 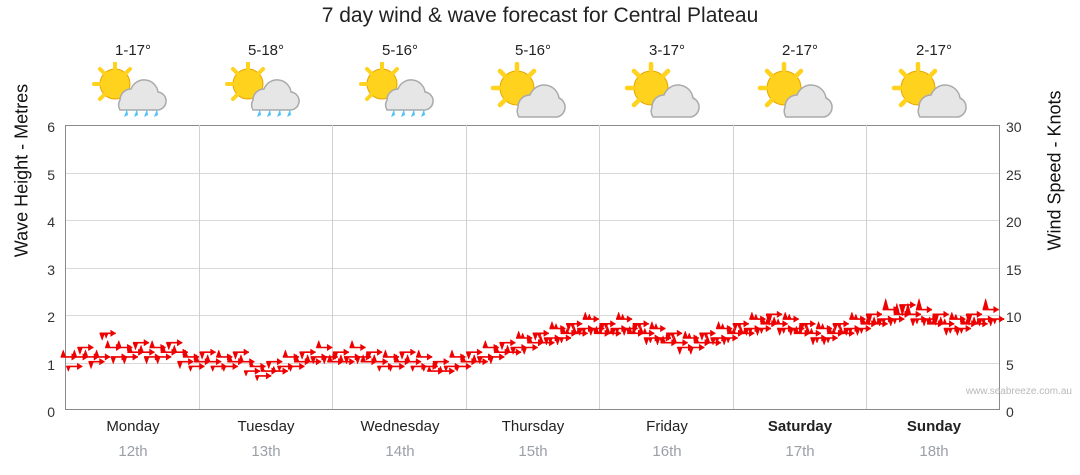 What do you see at coordinates (934, 451) in the screenshot?
I see `day-date: 18th` at bounding box center [934, 451].